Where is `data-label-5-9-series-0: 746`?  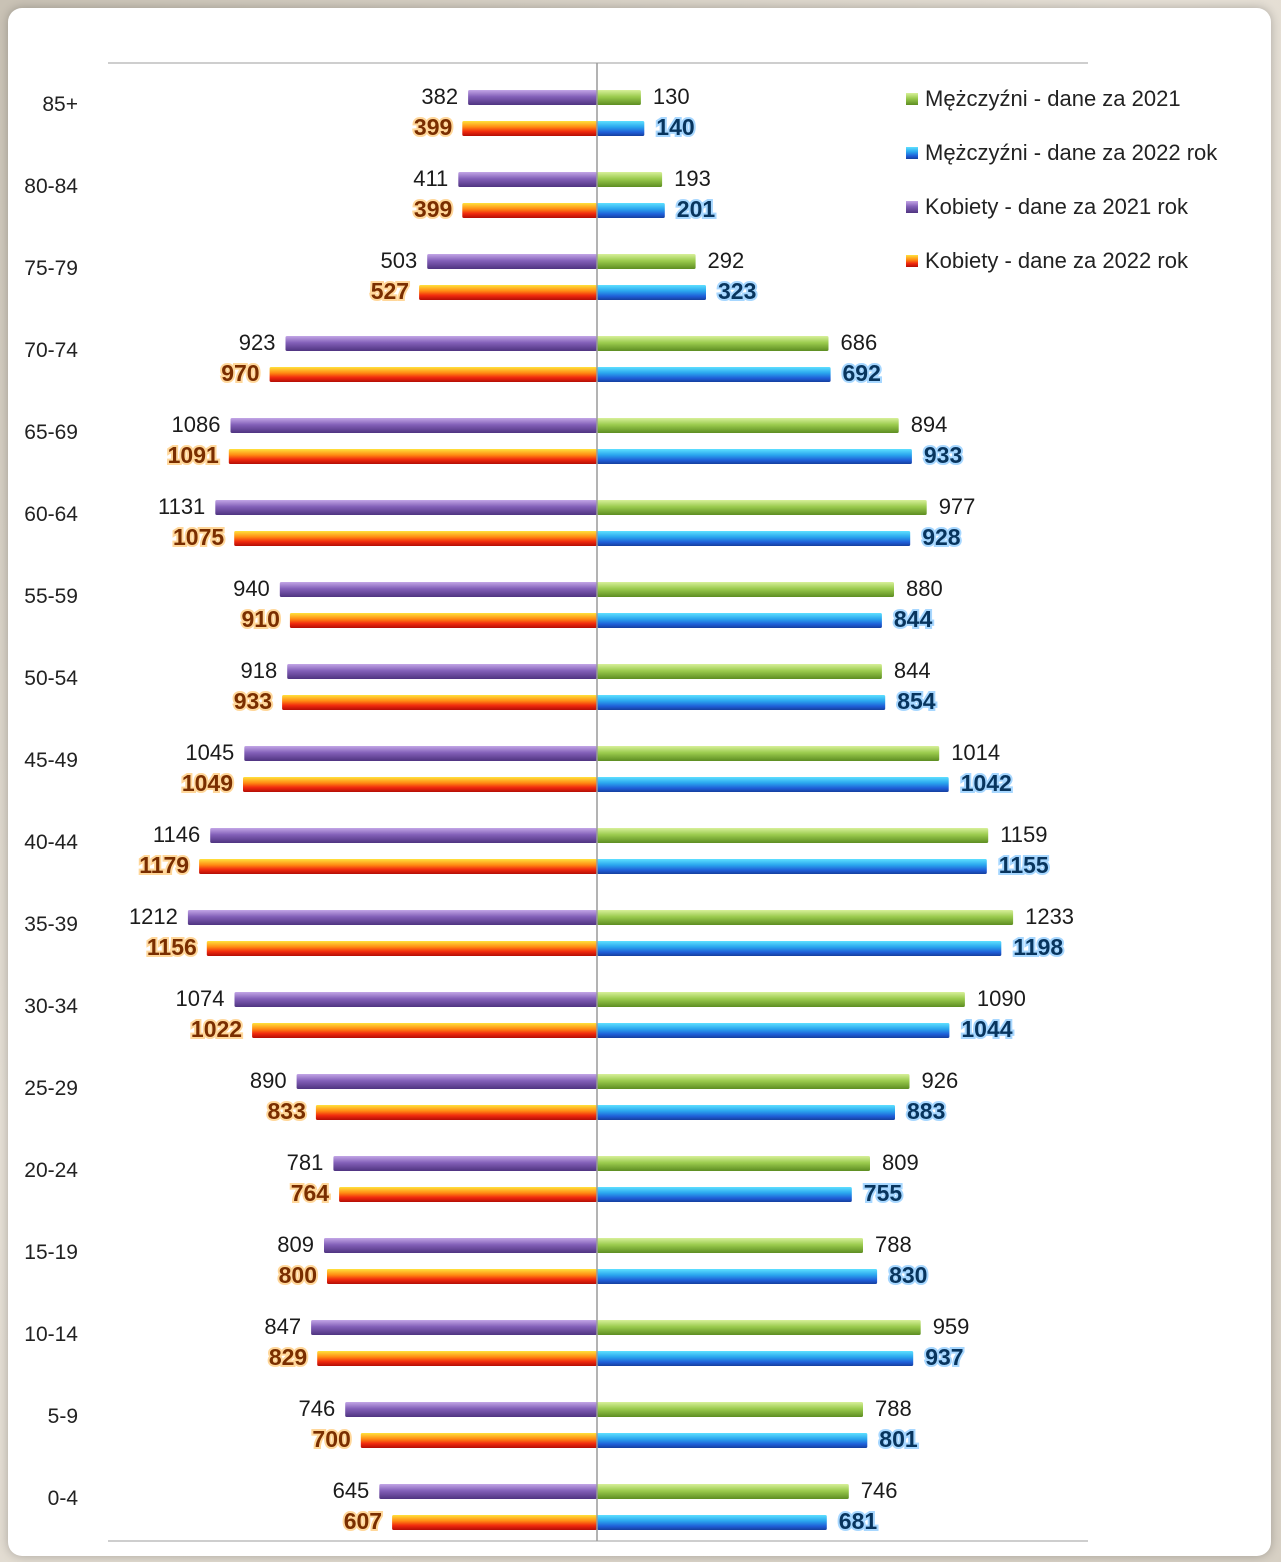 data-label-5-9-series-0: 746 is located at coordinates (316, 1408).